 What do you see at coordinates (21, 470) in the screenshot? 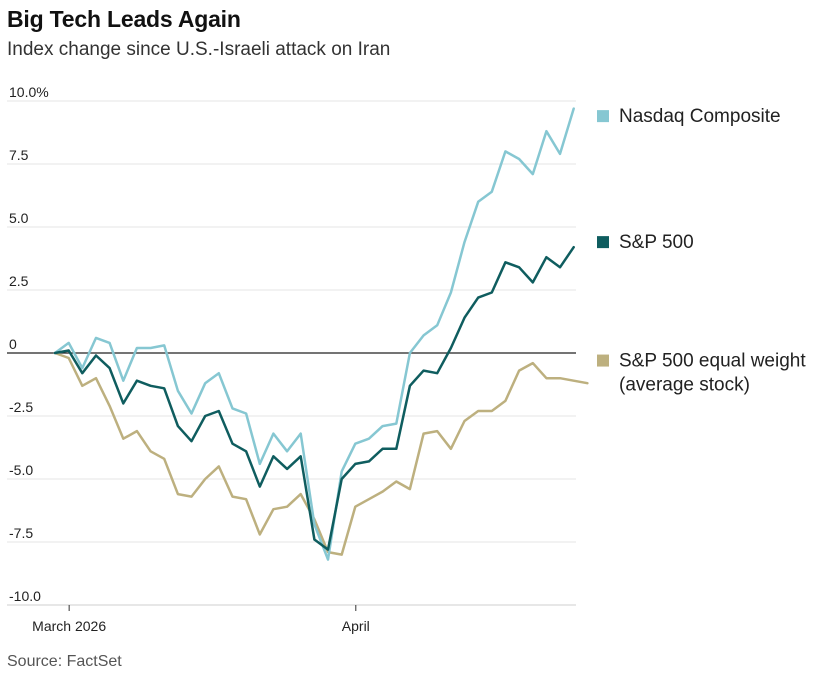
I see `y-tick-label: -5.0` at bounding box center [21, 470].